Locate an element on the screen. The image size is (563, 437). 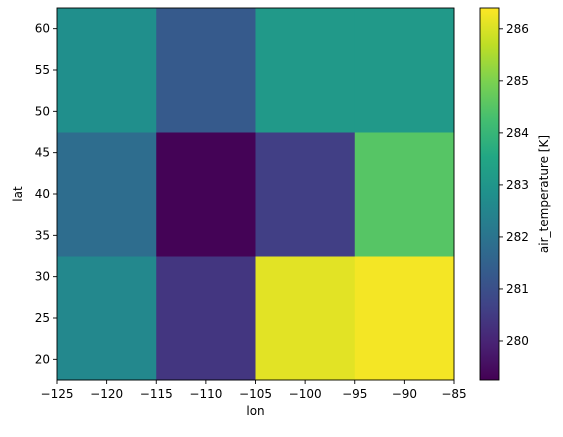
y-axis: 20 25 30 35 40 45 50 55 60 is located at coordinates (46, 194).